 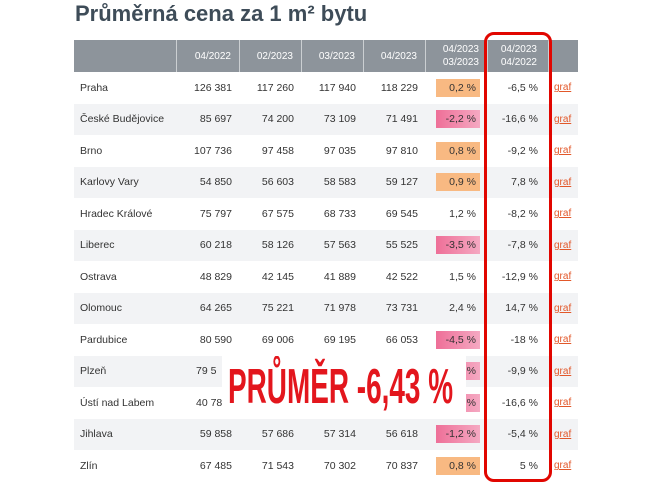 What do you see at coordinates (221, 13) in the screenshot?
I see `page-title: Průměrná cena za 1 m² bytu` at bounding box center [221, 13].